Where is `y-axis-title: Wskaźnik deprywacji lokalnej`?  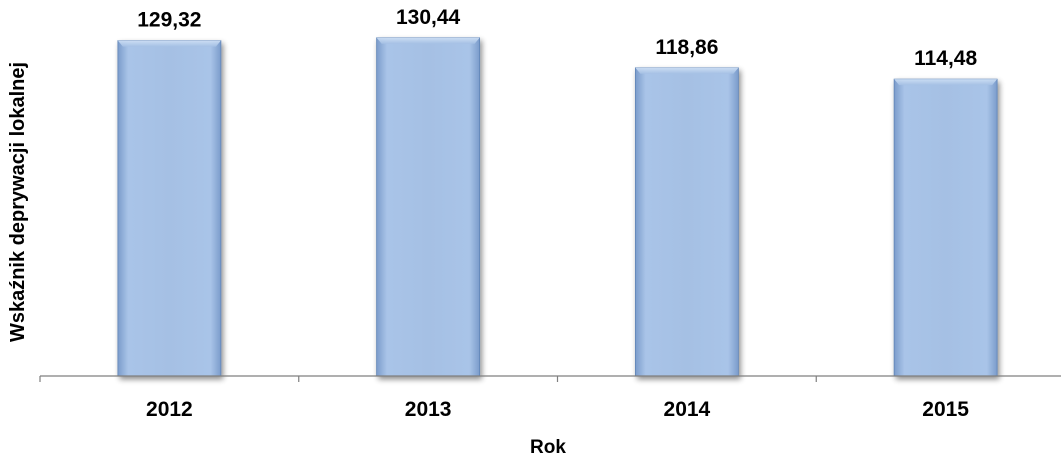 y-axis-title: Wskaźnik deprywacji lokalnej is located at coordinates (18, 202).